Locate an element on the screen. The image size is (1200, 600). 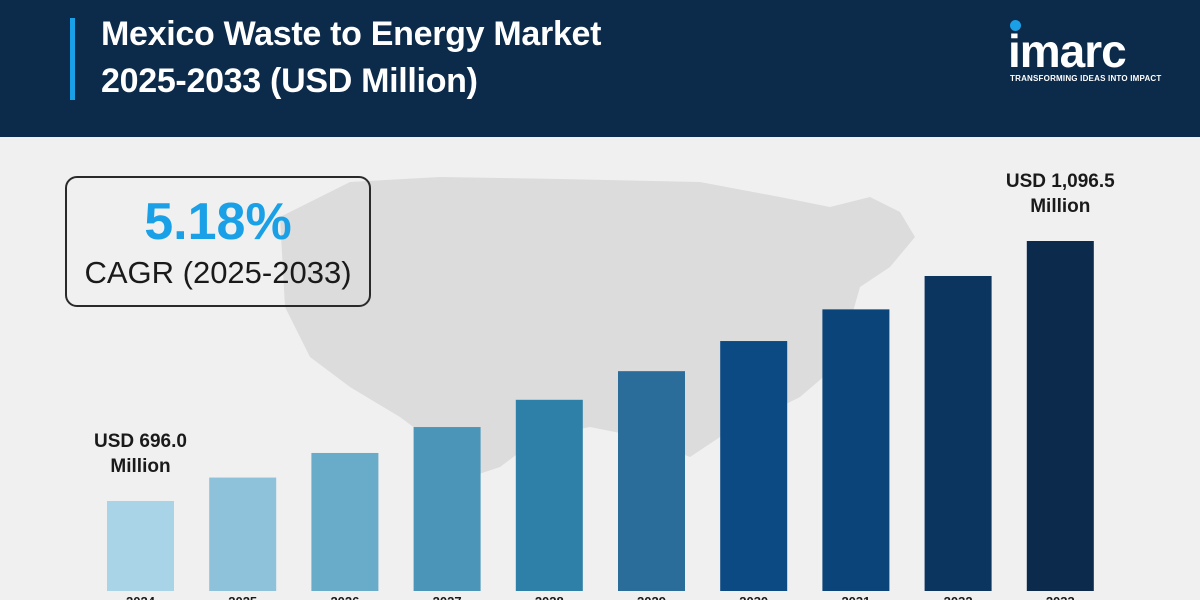
bar-2029 is located at coordinates (651, 481).